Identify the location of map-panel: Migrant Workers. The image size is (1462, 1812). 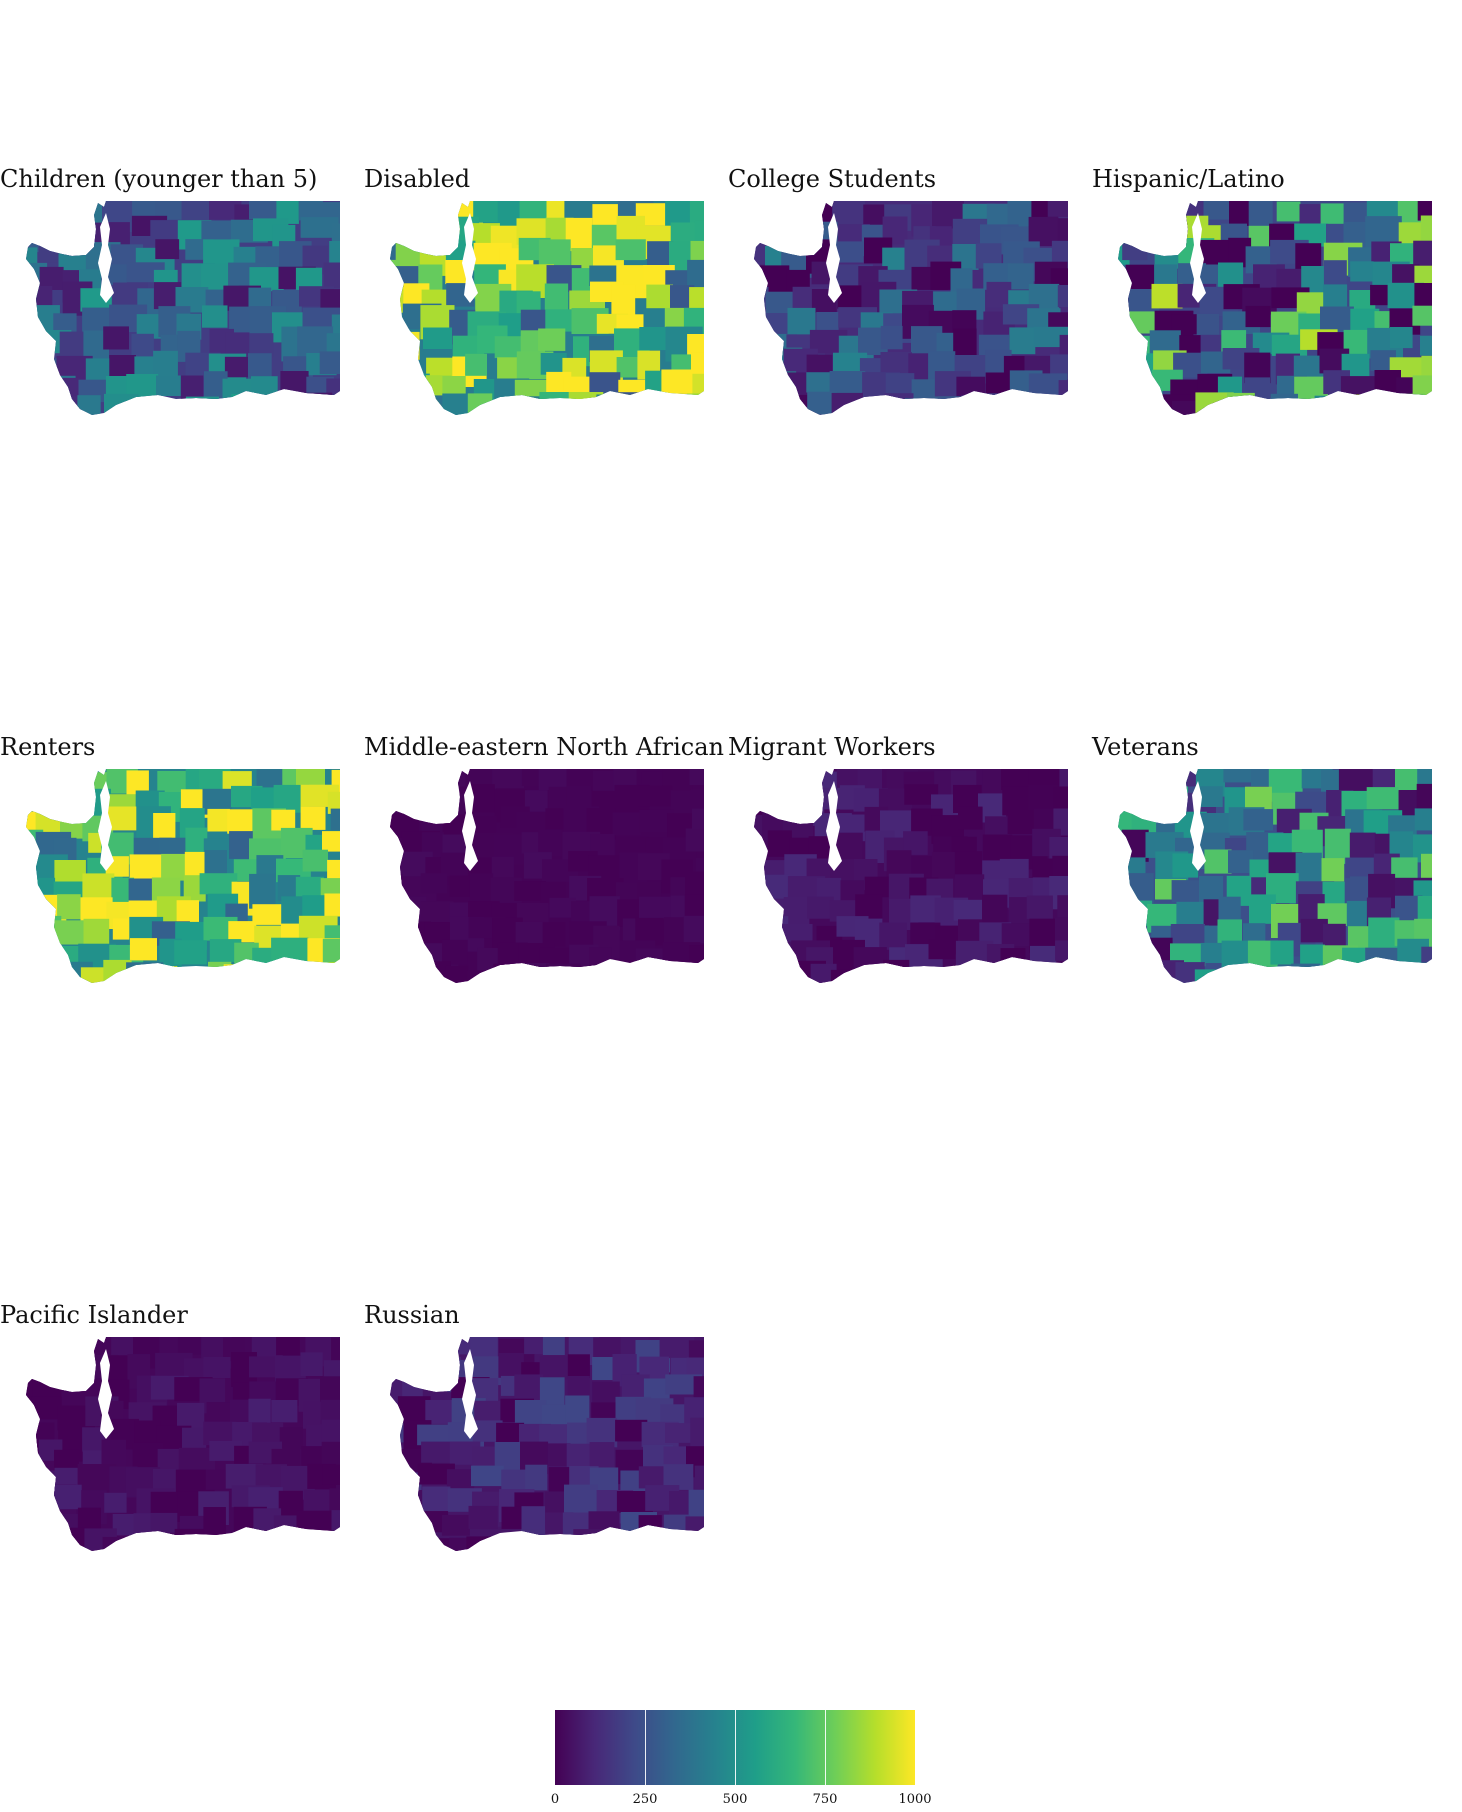
(903, 868).